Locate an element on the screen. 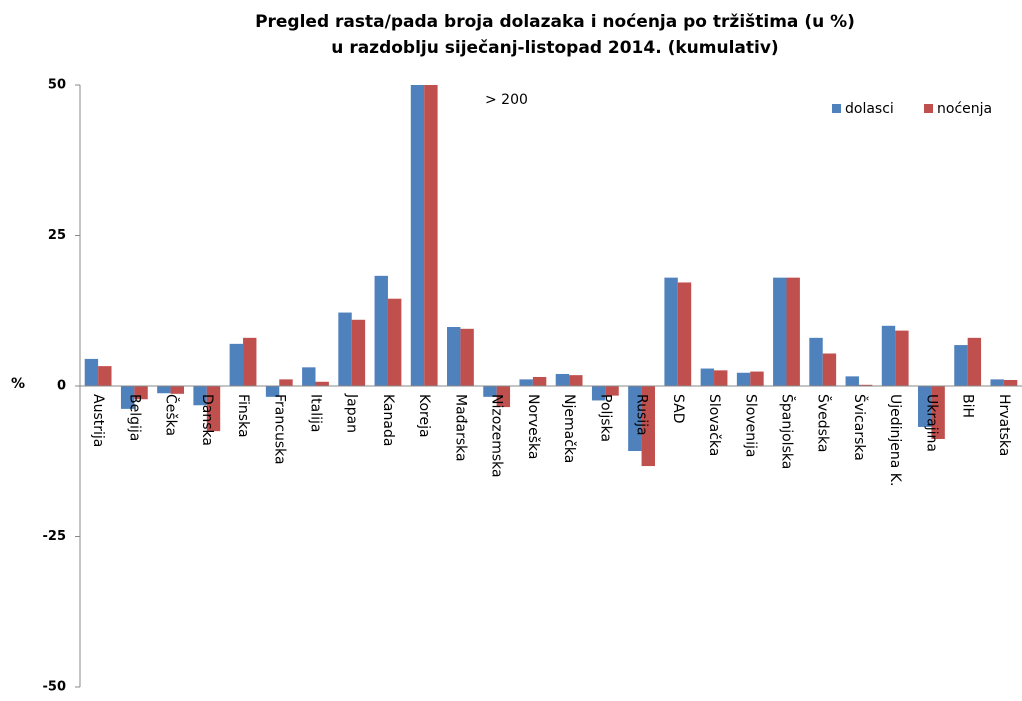  x-tick-label: Danska is located at coordinates (207, 420).